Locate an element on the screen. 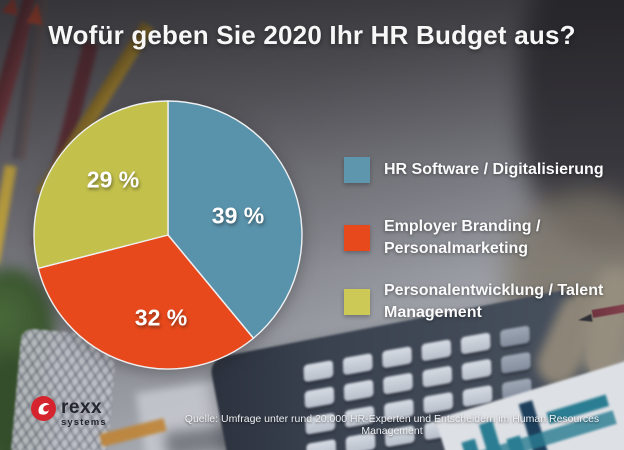 This screenshot has height=450, width=624. legend-label: Employer Branding / Personalmarketing is located at coordinates (462, 238).